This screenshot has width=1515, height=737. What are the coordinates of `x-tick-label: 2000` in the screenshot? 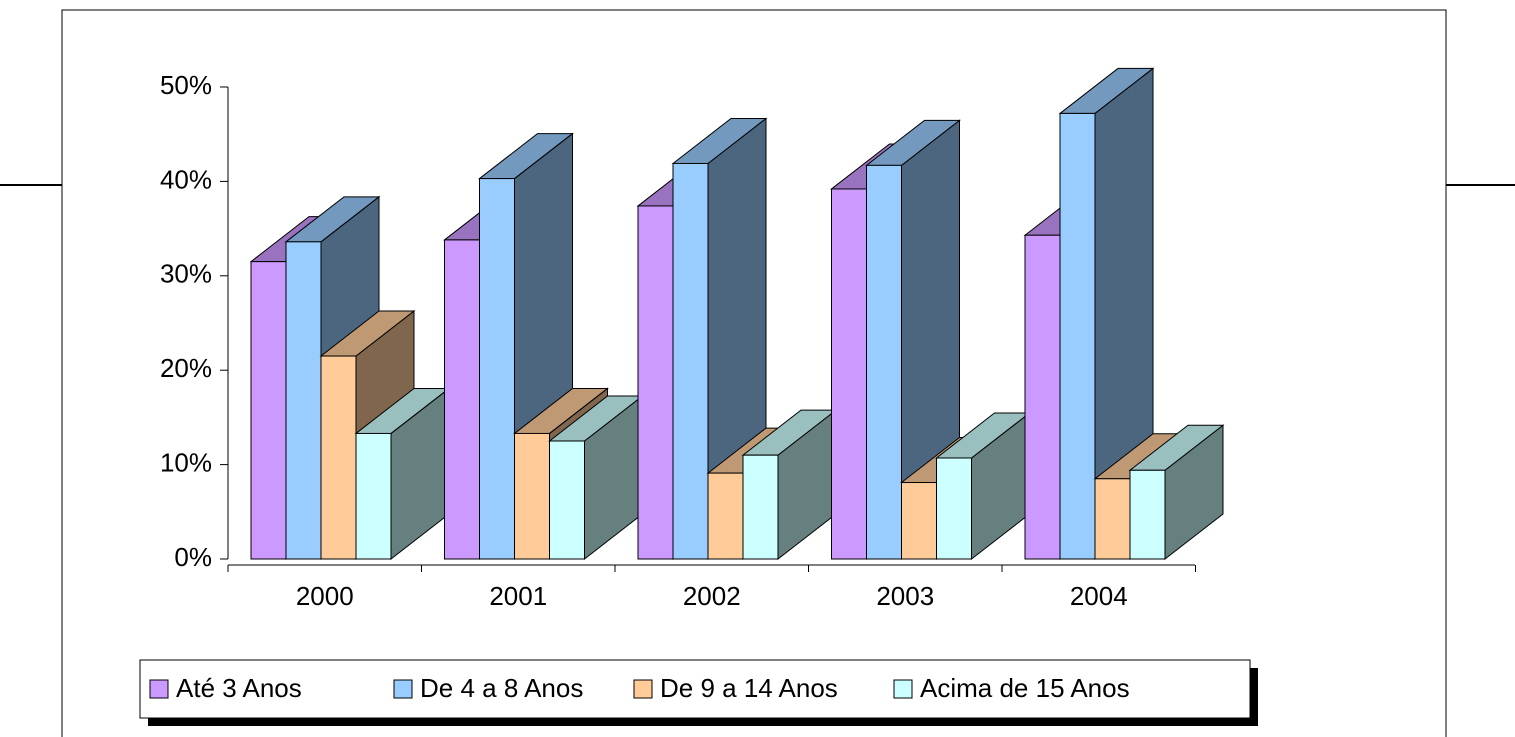 It's located at (325, 596).